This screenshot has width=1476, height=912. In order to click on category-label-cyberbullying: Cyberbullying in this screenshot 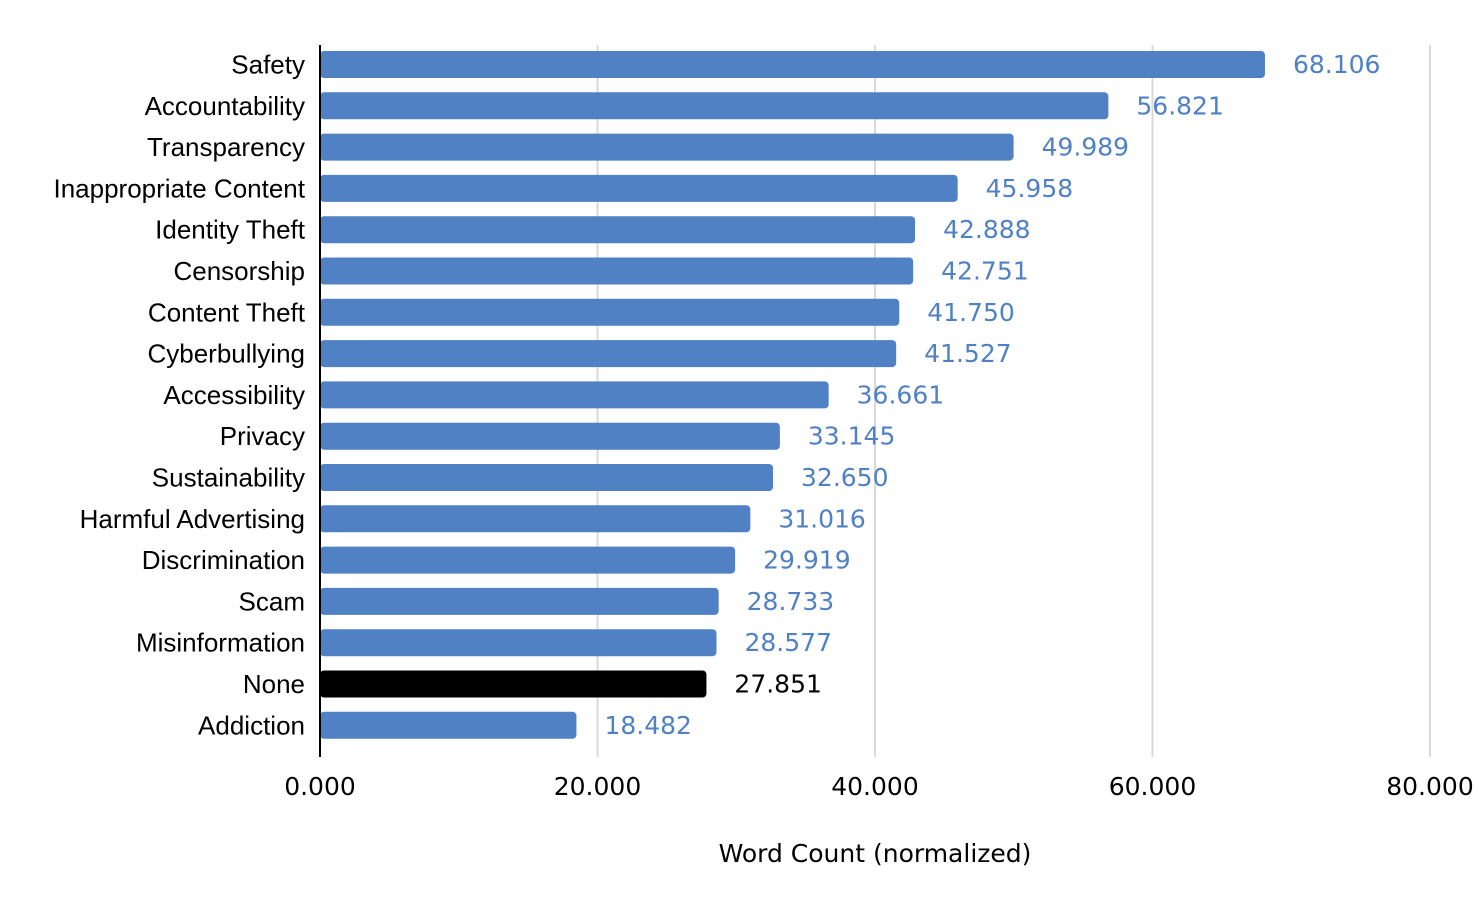, I will do `click(226, 354)`.